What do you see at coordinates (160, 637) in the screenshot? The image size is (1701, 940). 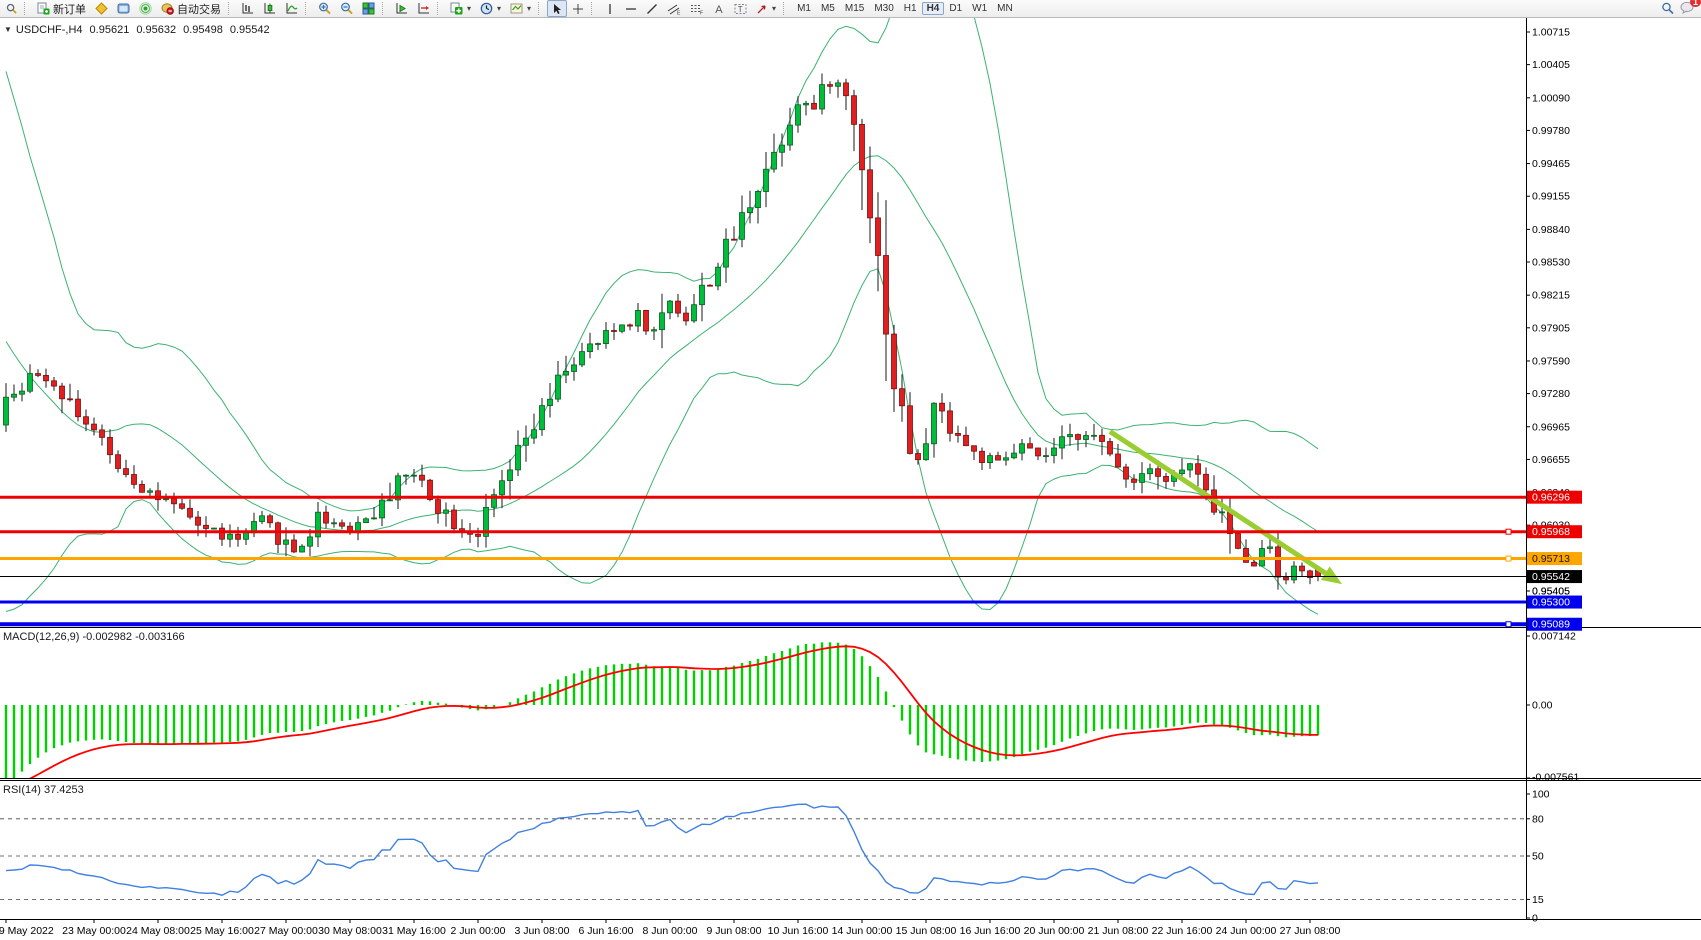 I see `macd-signal-value: -0.003166` at bounding box center [160, 637].